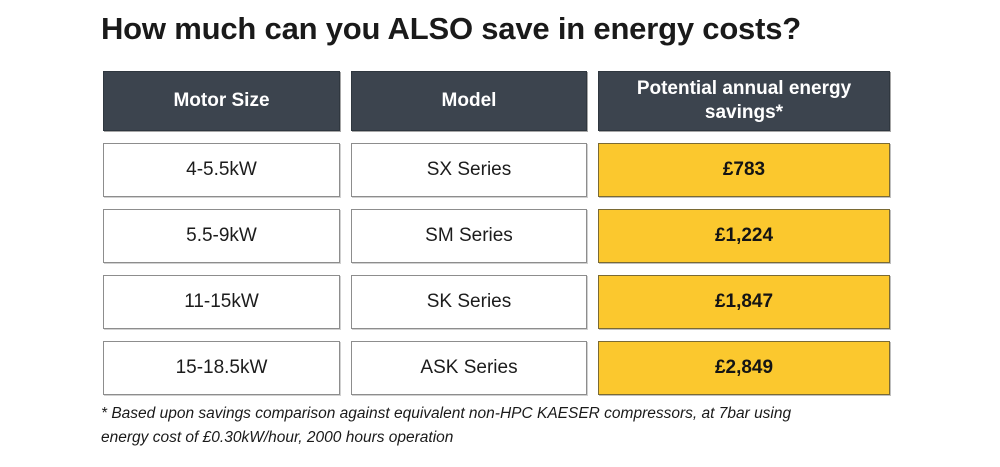 This screenshot has width=1000, height=467. I want to click on column-header-model: Model, so click(469, 101).